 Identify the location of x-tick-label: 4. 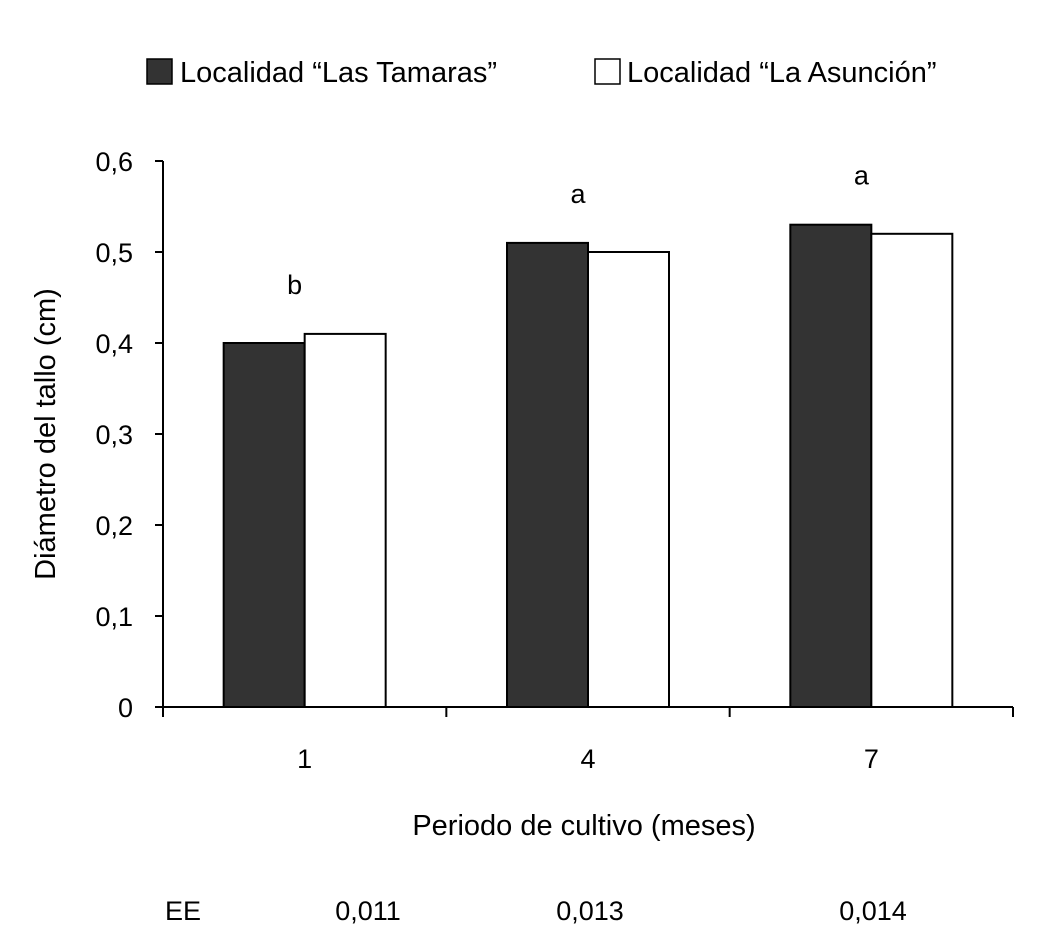
(587, 759).